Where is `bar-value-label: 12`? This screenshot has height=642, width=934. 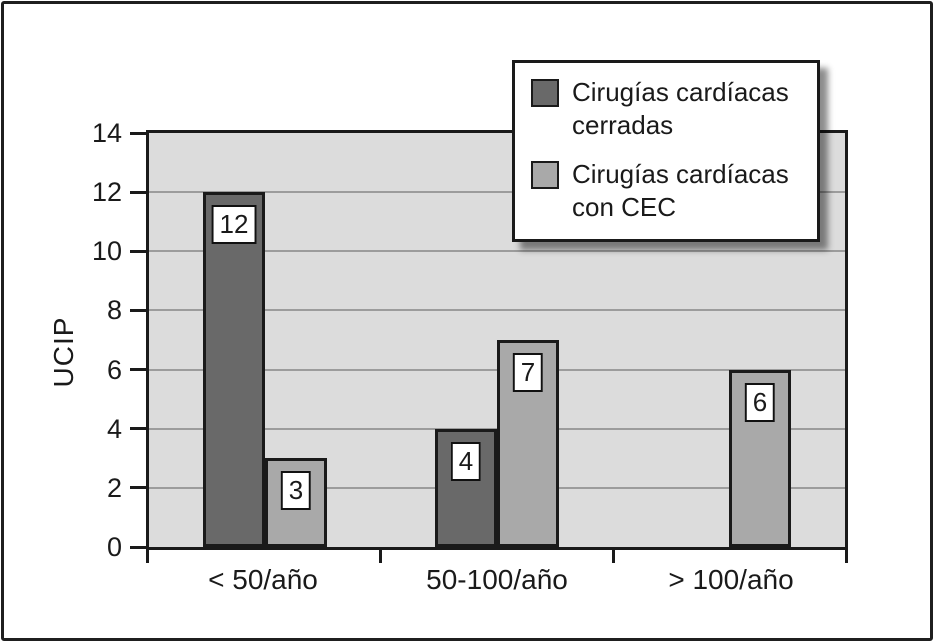
bar-value-label: 12 is located at coordinates (234, 224).